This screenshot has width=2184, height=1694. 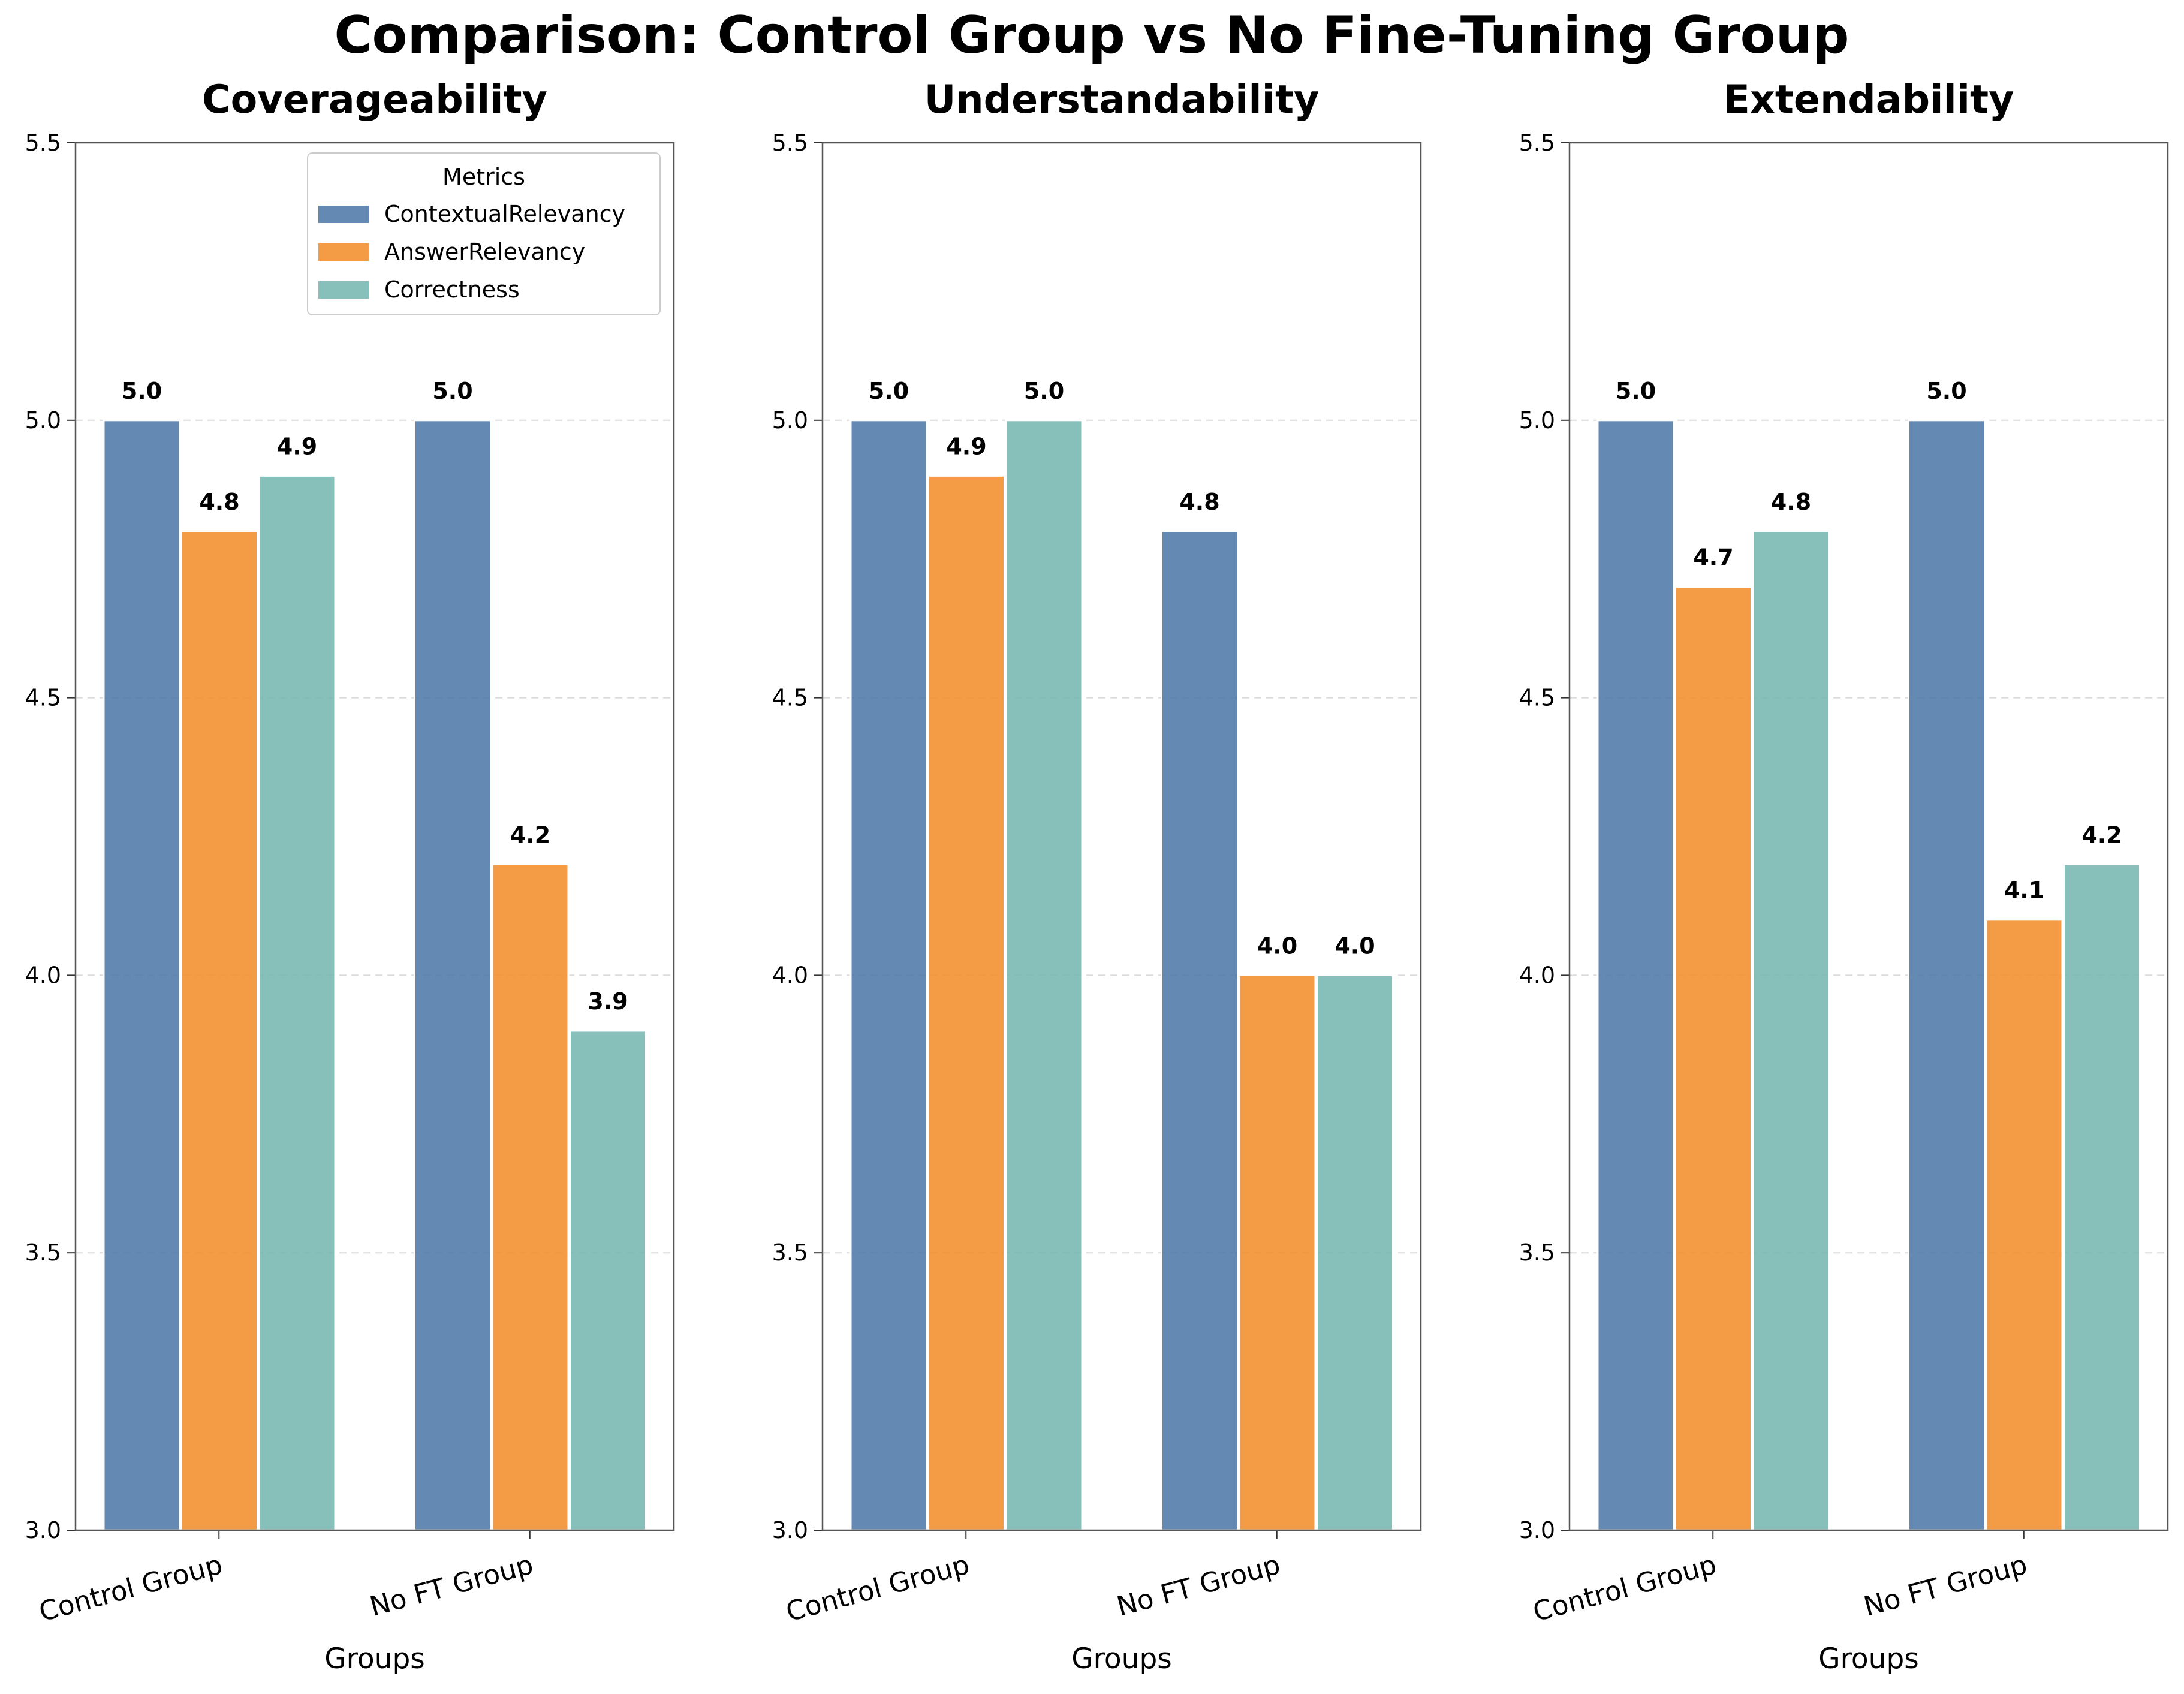 I want to click on data-label: 4.7, so click(x=1713, y=557).